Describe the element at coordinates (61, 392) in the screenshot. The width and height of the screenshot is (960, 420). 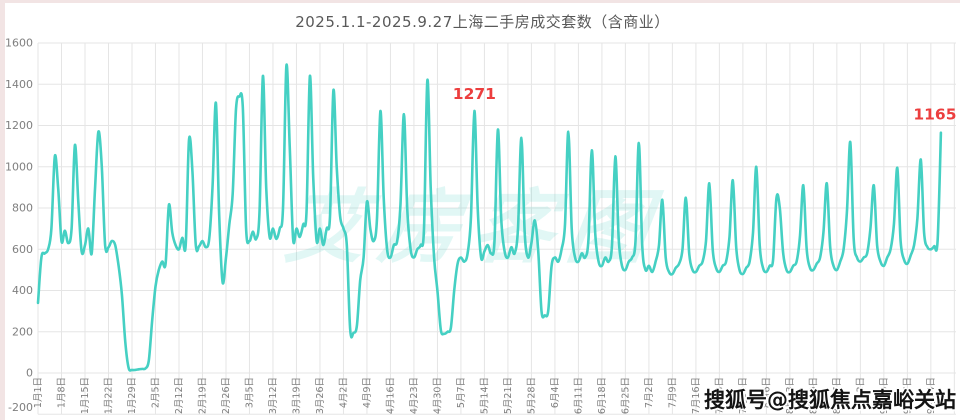
I see `x-axis-label: 1月8日` at that location.